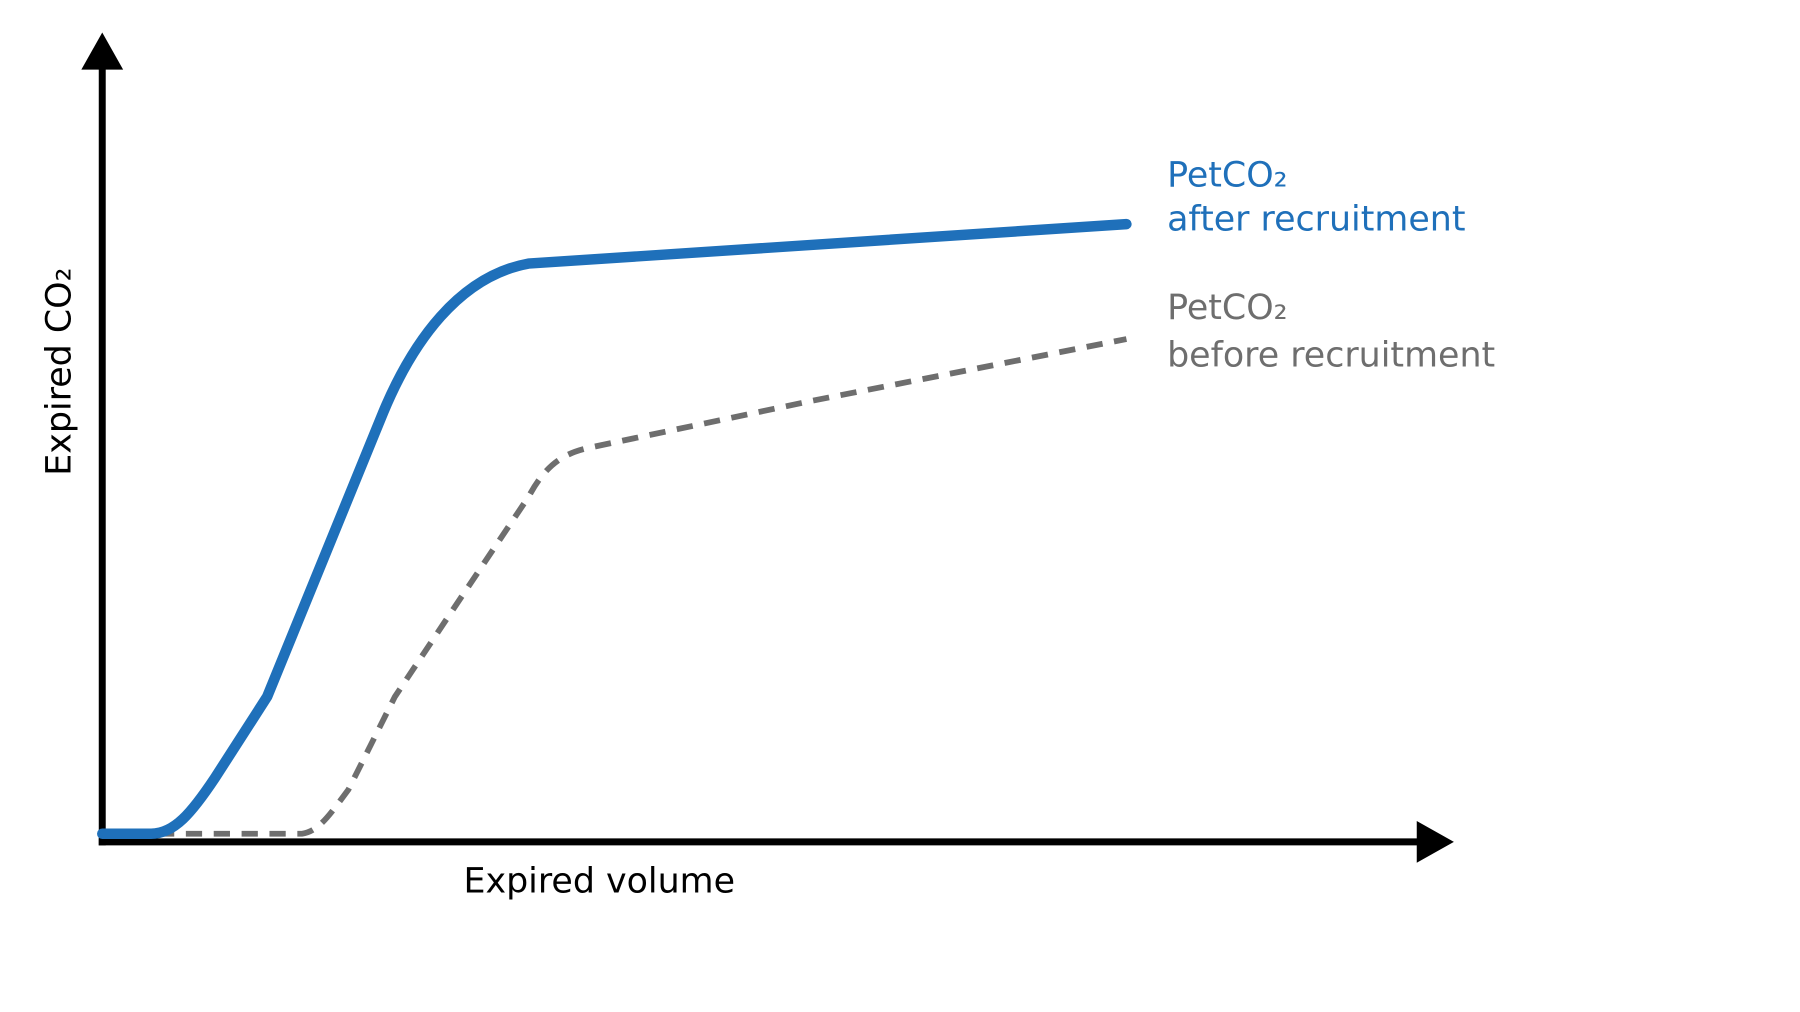 The image size is (1800, 1012). Describe the element at coordinates (1316, 220) in the screenshot. I see `curve-label: after recruitment` at that location.